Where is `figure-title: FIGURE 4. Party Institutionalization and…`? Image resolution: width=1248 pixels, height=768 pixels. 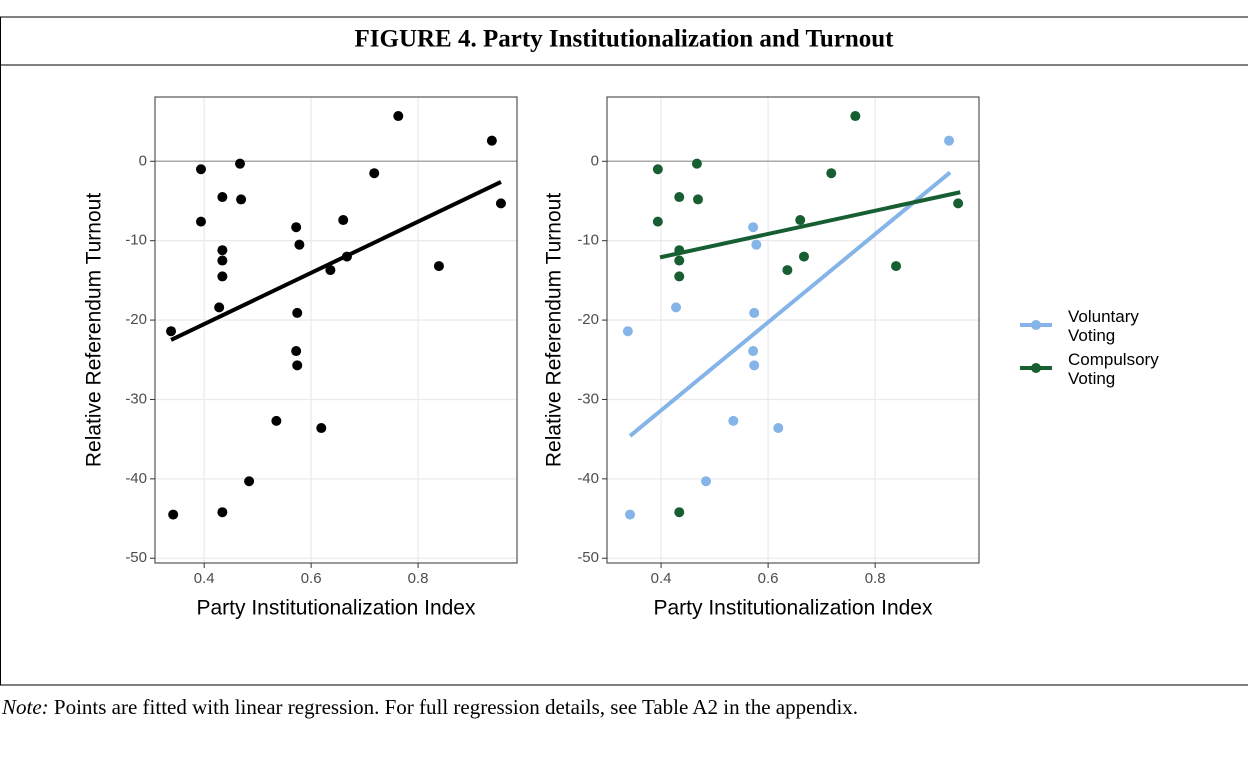 figure-title: FIGURE 4. Party Institutionalization and… is located at coordinates (625, 39).